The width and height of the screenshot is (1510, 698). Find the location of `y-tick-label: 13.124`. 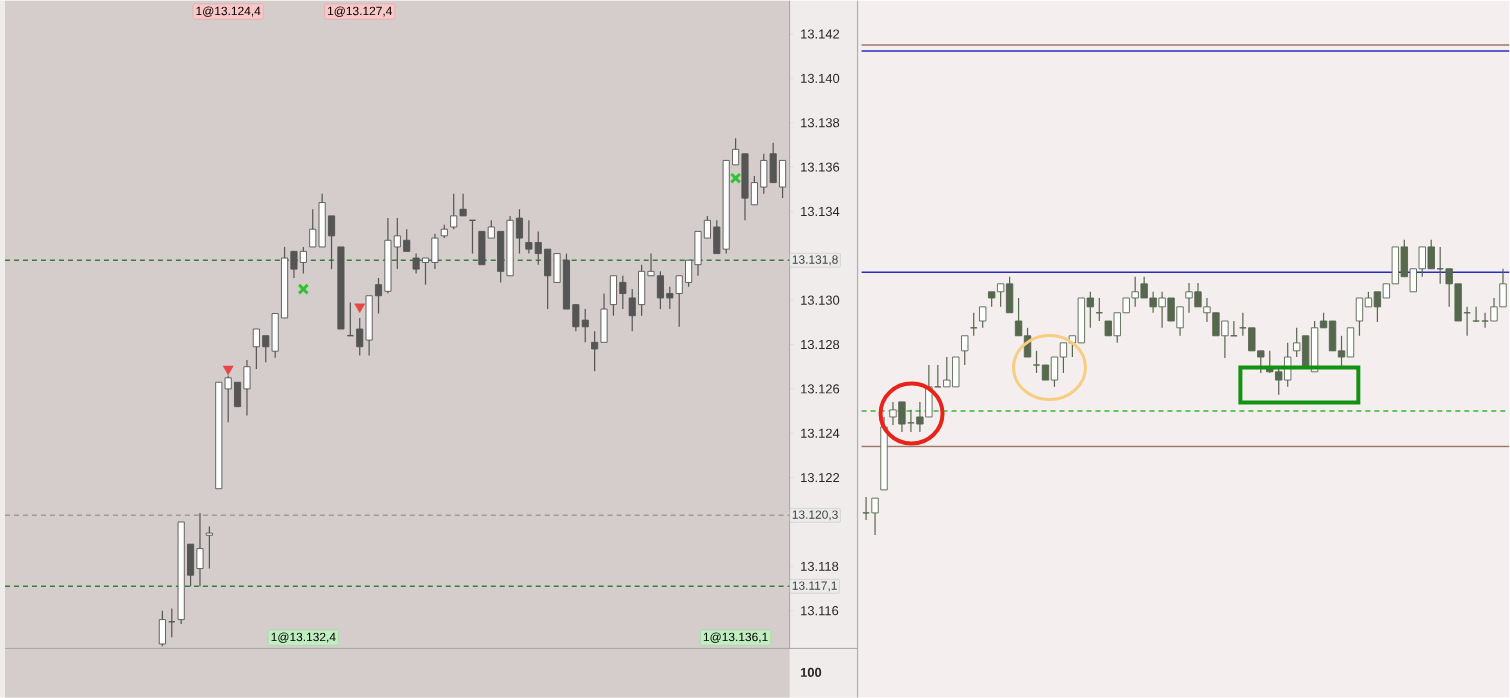

y-tick-label: 13.124 is located at coordinates (820, 433).